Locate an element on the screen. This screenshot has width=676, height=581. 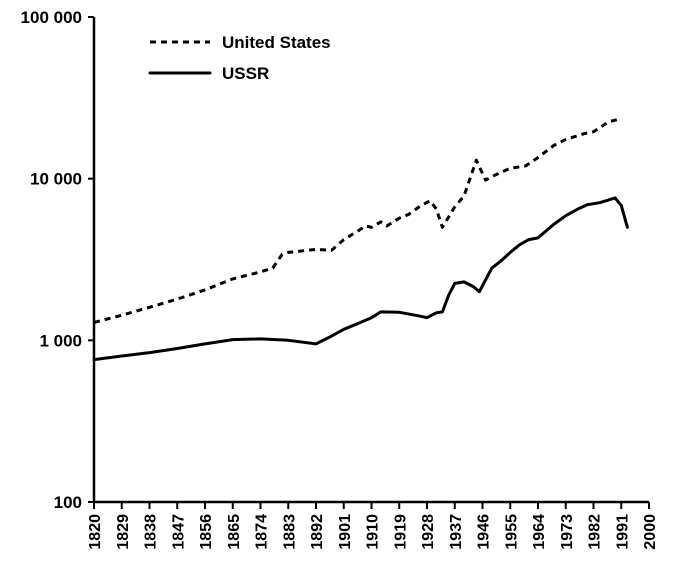
y-tick-label: 1 000 is located at coordinates (60, 340).